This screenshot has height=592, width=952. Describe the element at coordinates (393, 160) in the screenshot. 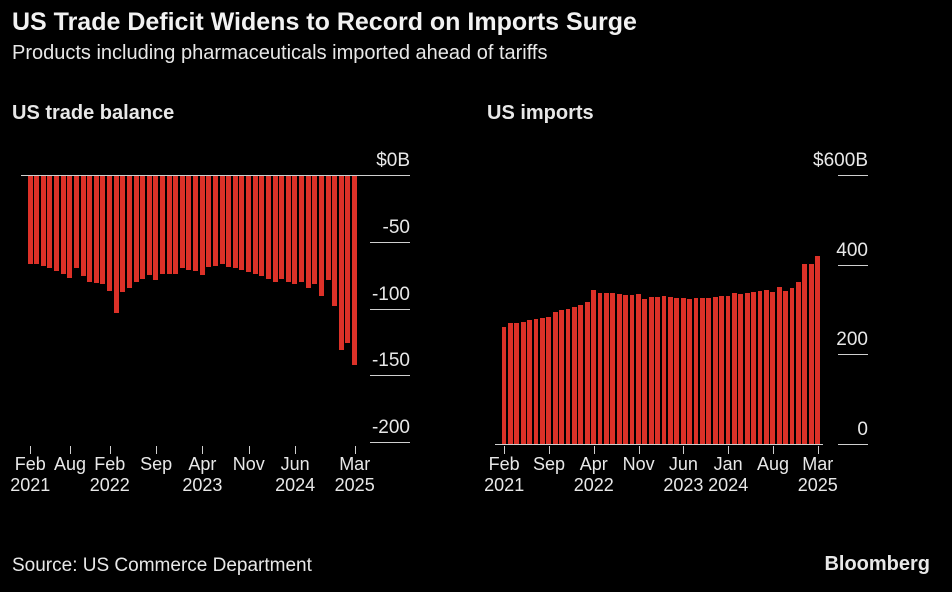

I see `y-tick-label: $0B` at that location.